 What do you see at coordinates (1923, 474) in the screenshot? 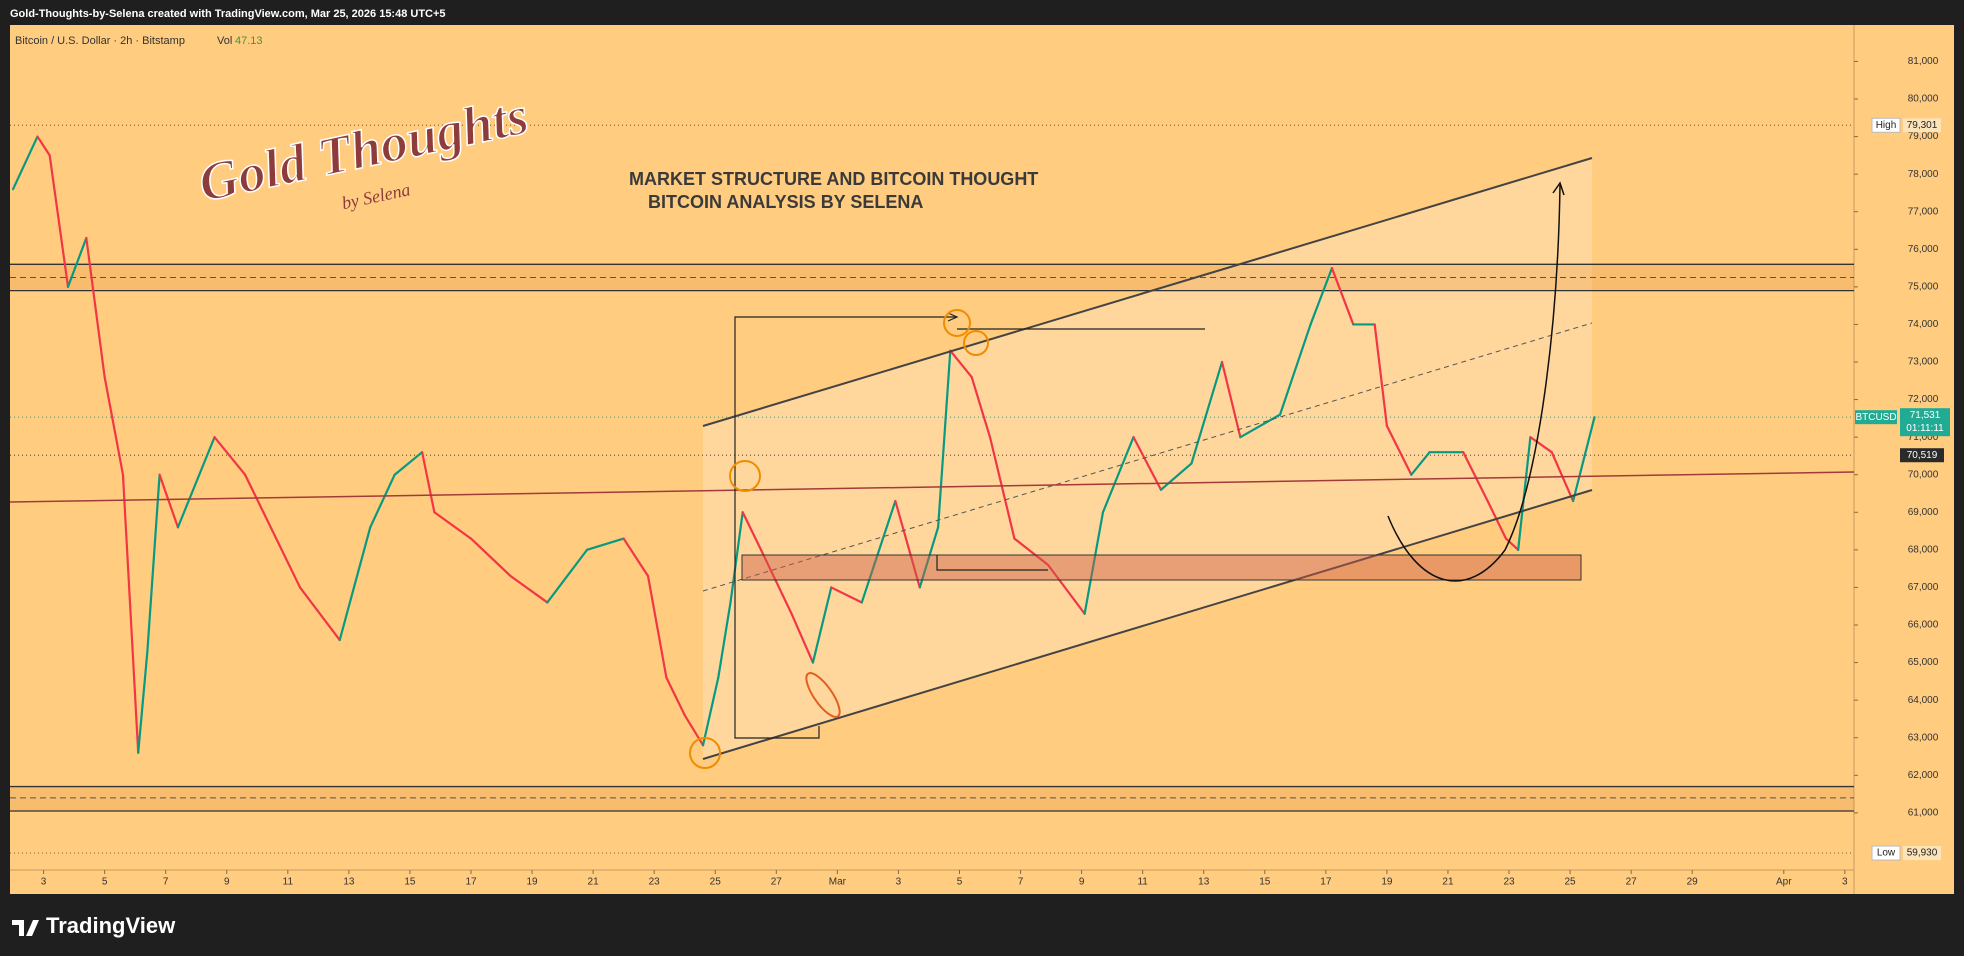
I see `y-tick-label: 70,000` at bounding box center [1923, 474].